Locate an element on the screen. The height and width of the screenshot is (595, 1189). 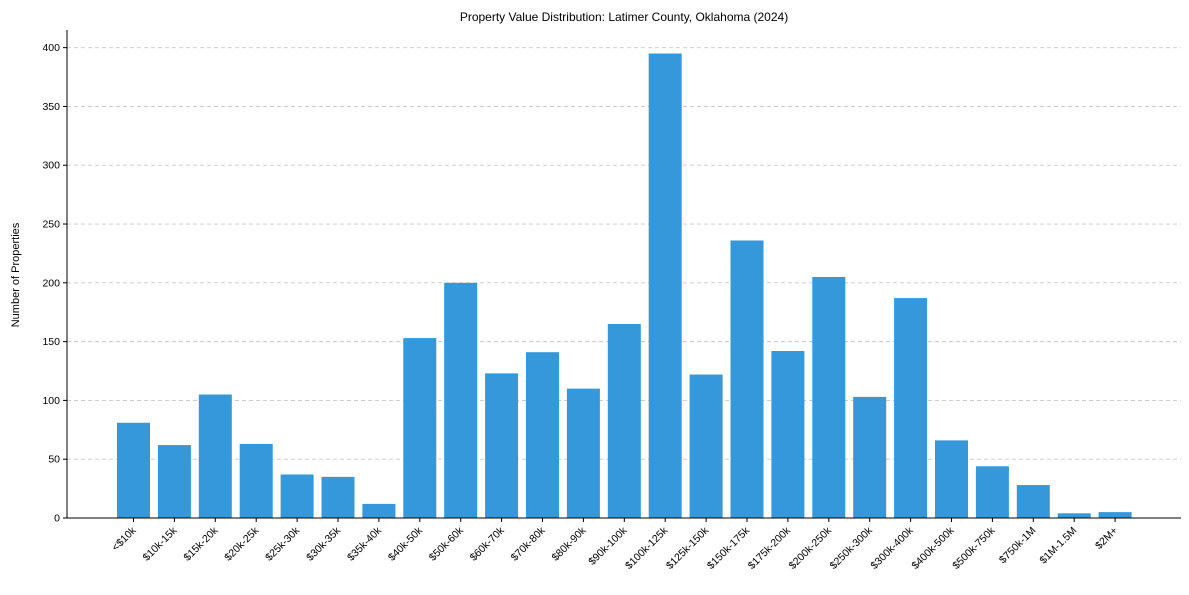
x-tick-label: $20k-25k is located at coordinates (242, 544).